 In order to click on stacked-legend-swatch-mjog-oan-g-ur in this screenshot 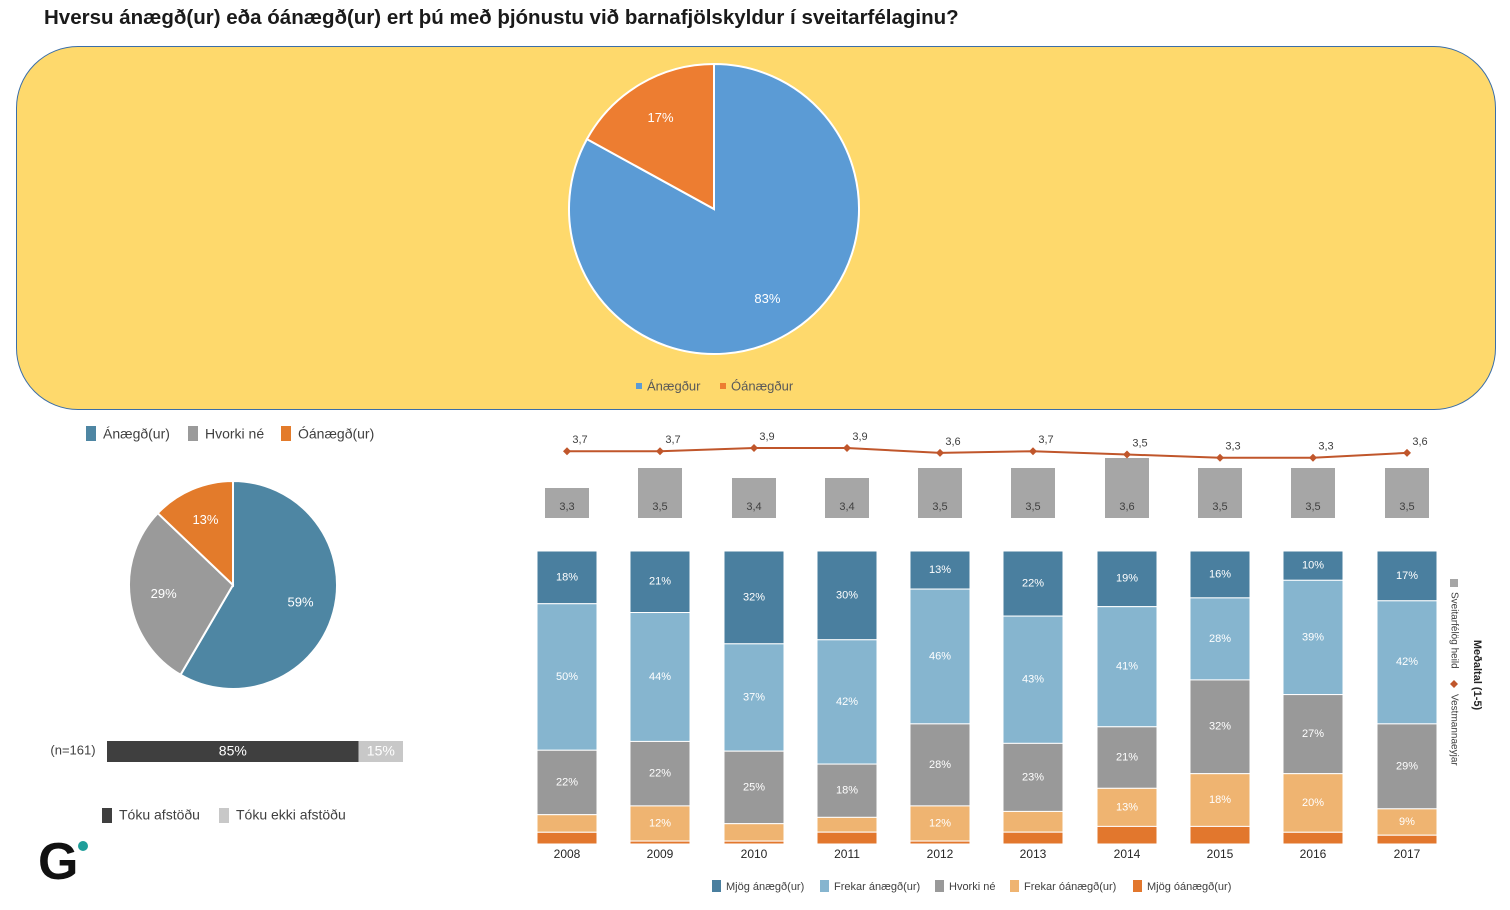, I will do `click(1137, 886)`.